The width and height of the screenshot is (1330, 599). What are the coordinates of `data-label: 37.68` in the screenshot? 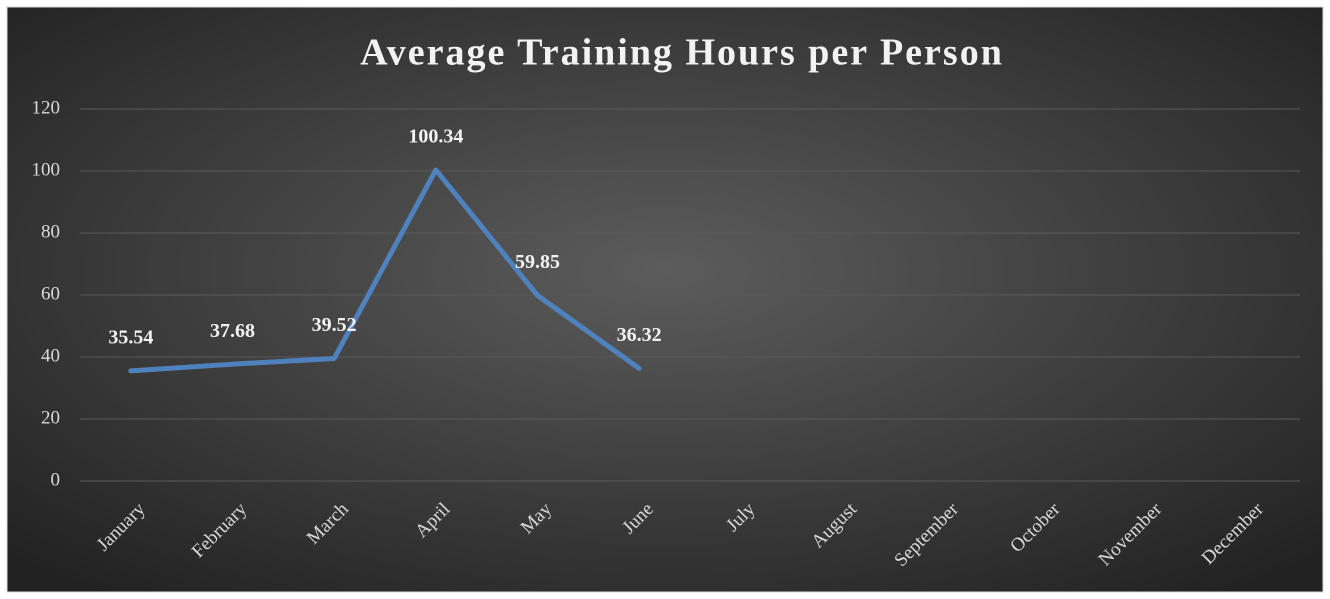 It's located at (232, 331).